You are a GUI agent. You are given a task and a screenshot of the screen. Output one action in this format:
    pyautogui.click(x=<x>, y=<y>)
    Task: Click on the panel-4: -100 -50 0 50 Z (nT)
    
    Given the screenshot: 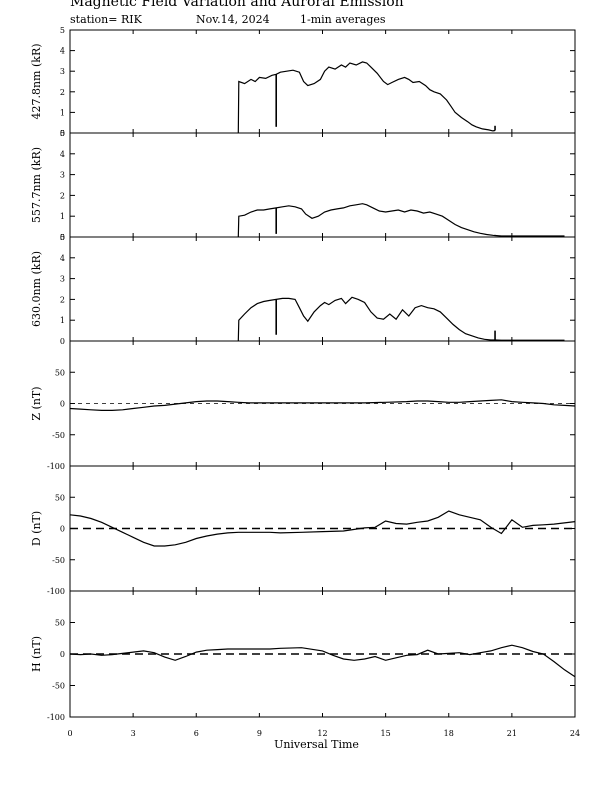 What is the action you would take?
    pyautogui.click(x=303, y=405)
    